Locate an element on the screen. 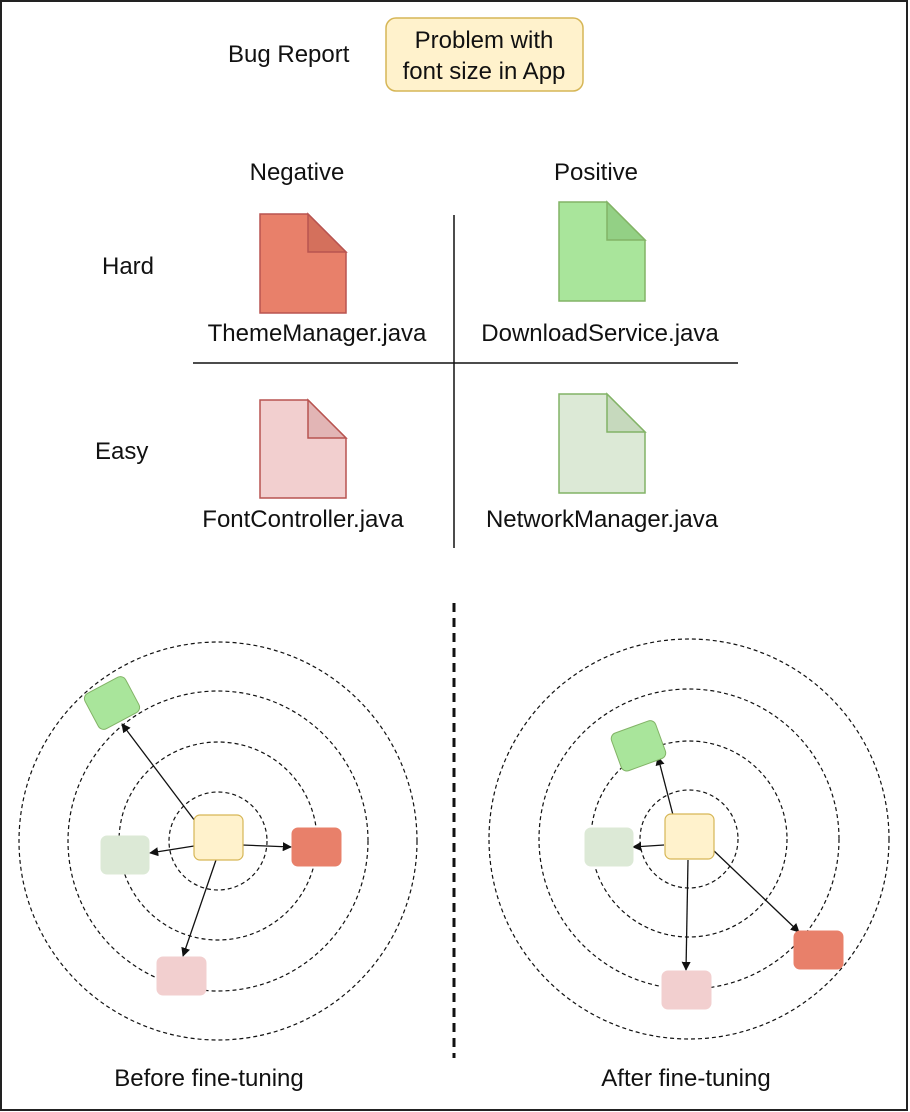 The width and height of the screenshot is (910, 1112). caption-before-fine-tuning: Before fine-tuning is located at coordinates (208, 1078).